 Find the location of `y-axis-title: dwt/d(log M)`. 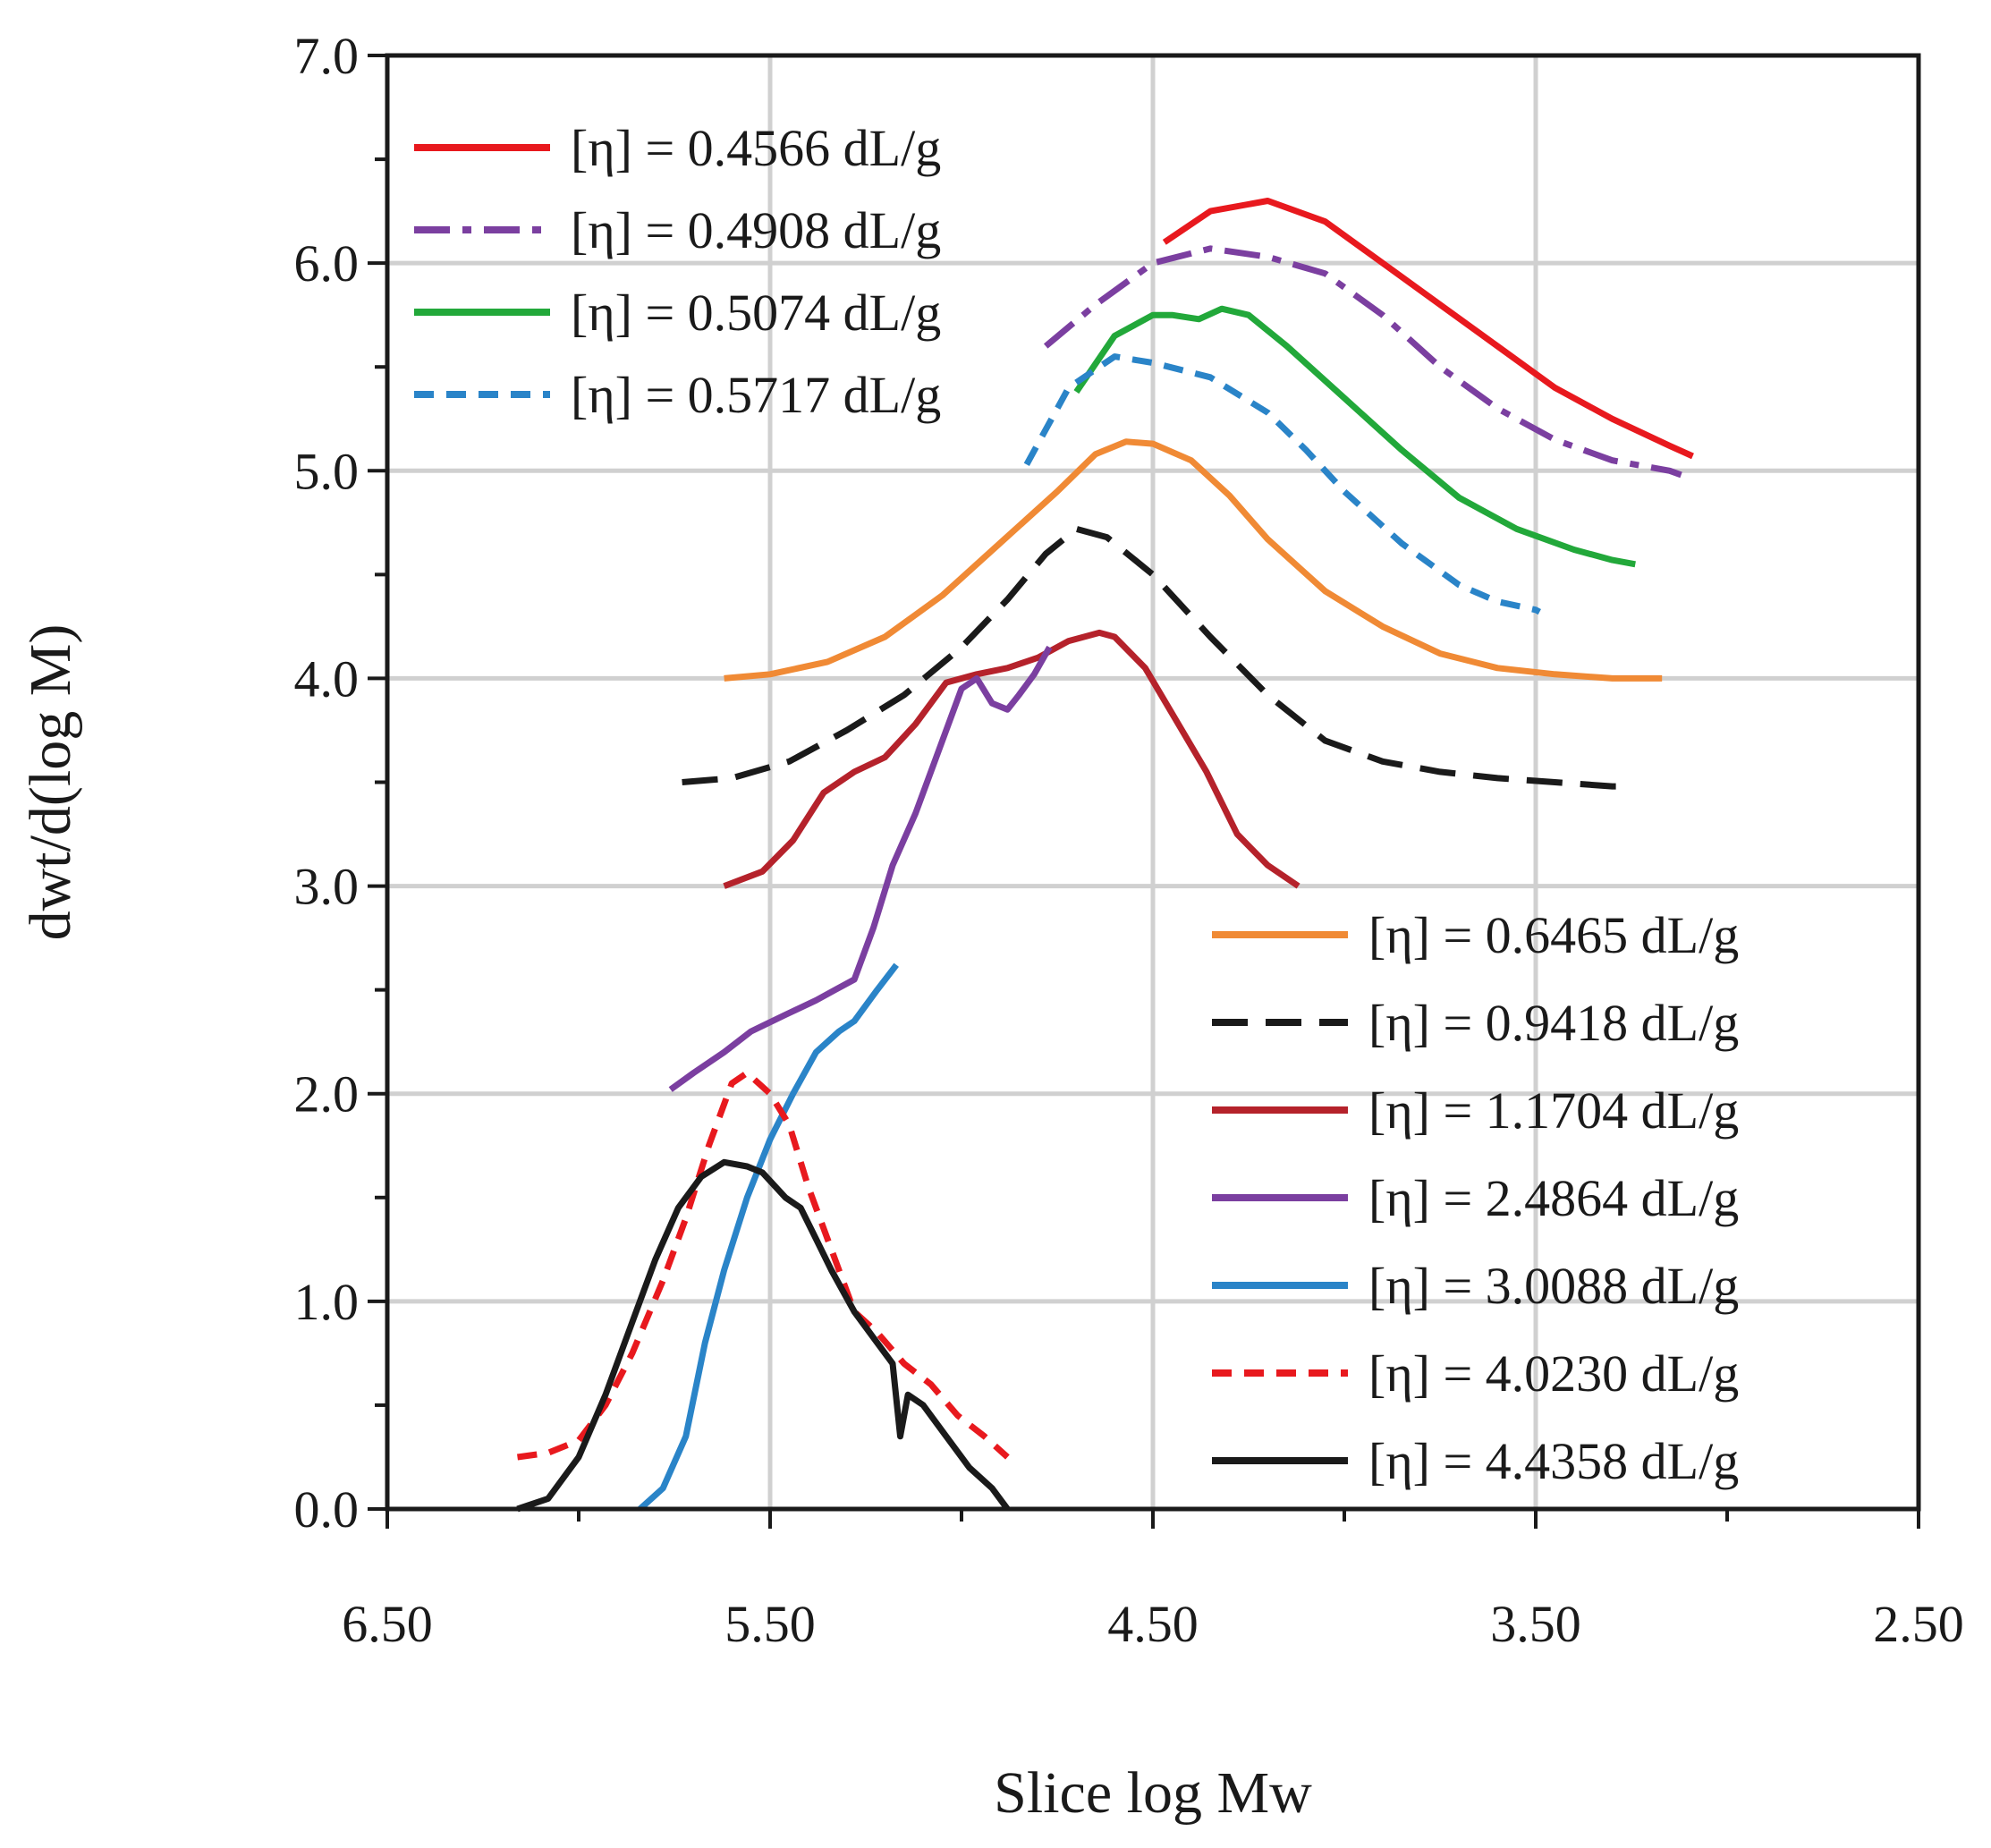

y-axis-title: dwt/d(log M) is located at coordinates (50, 783).